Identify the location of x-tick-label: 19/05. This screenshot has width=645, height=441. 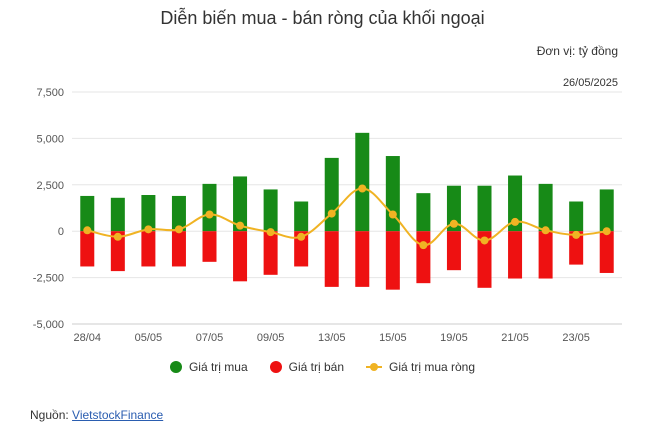
(454, 338).